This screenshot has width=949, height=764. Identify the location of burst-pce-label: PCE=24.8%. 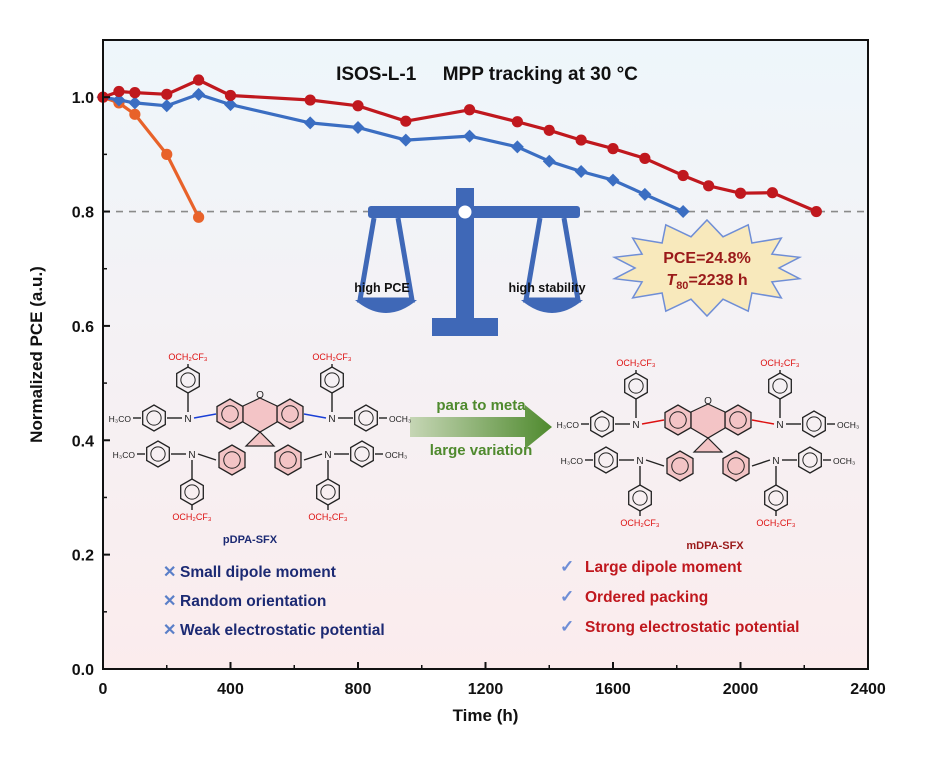
(707, 258).